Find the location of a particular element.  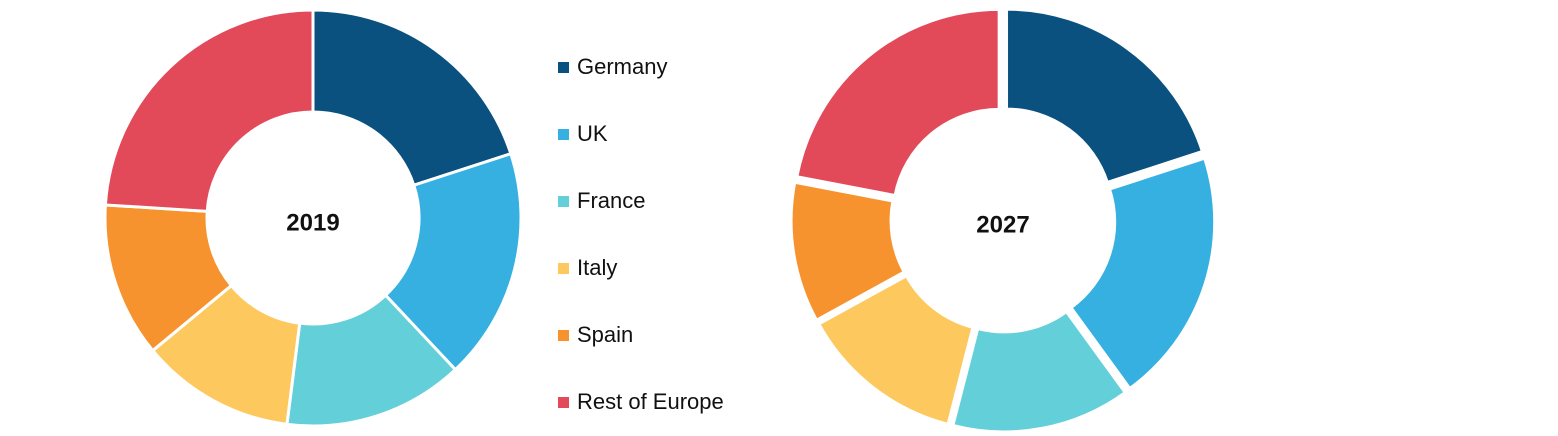

donut-slice: Italy is located at coordinates (895, 350).